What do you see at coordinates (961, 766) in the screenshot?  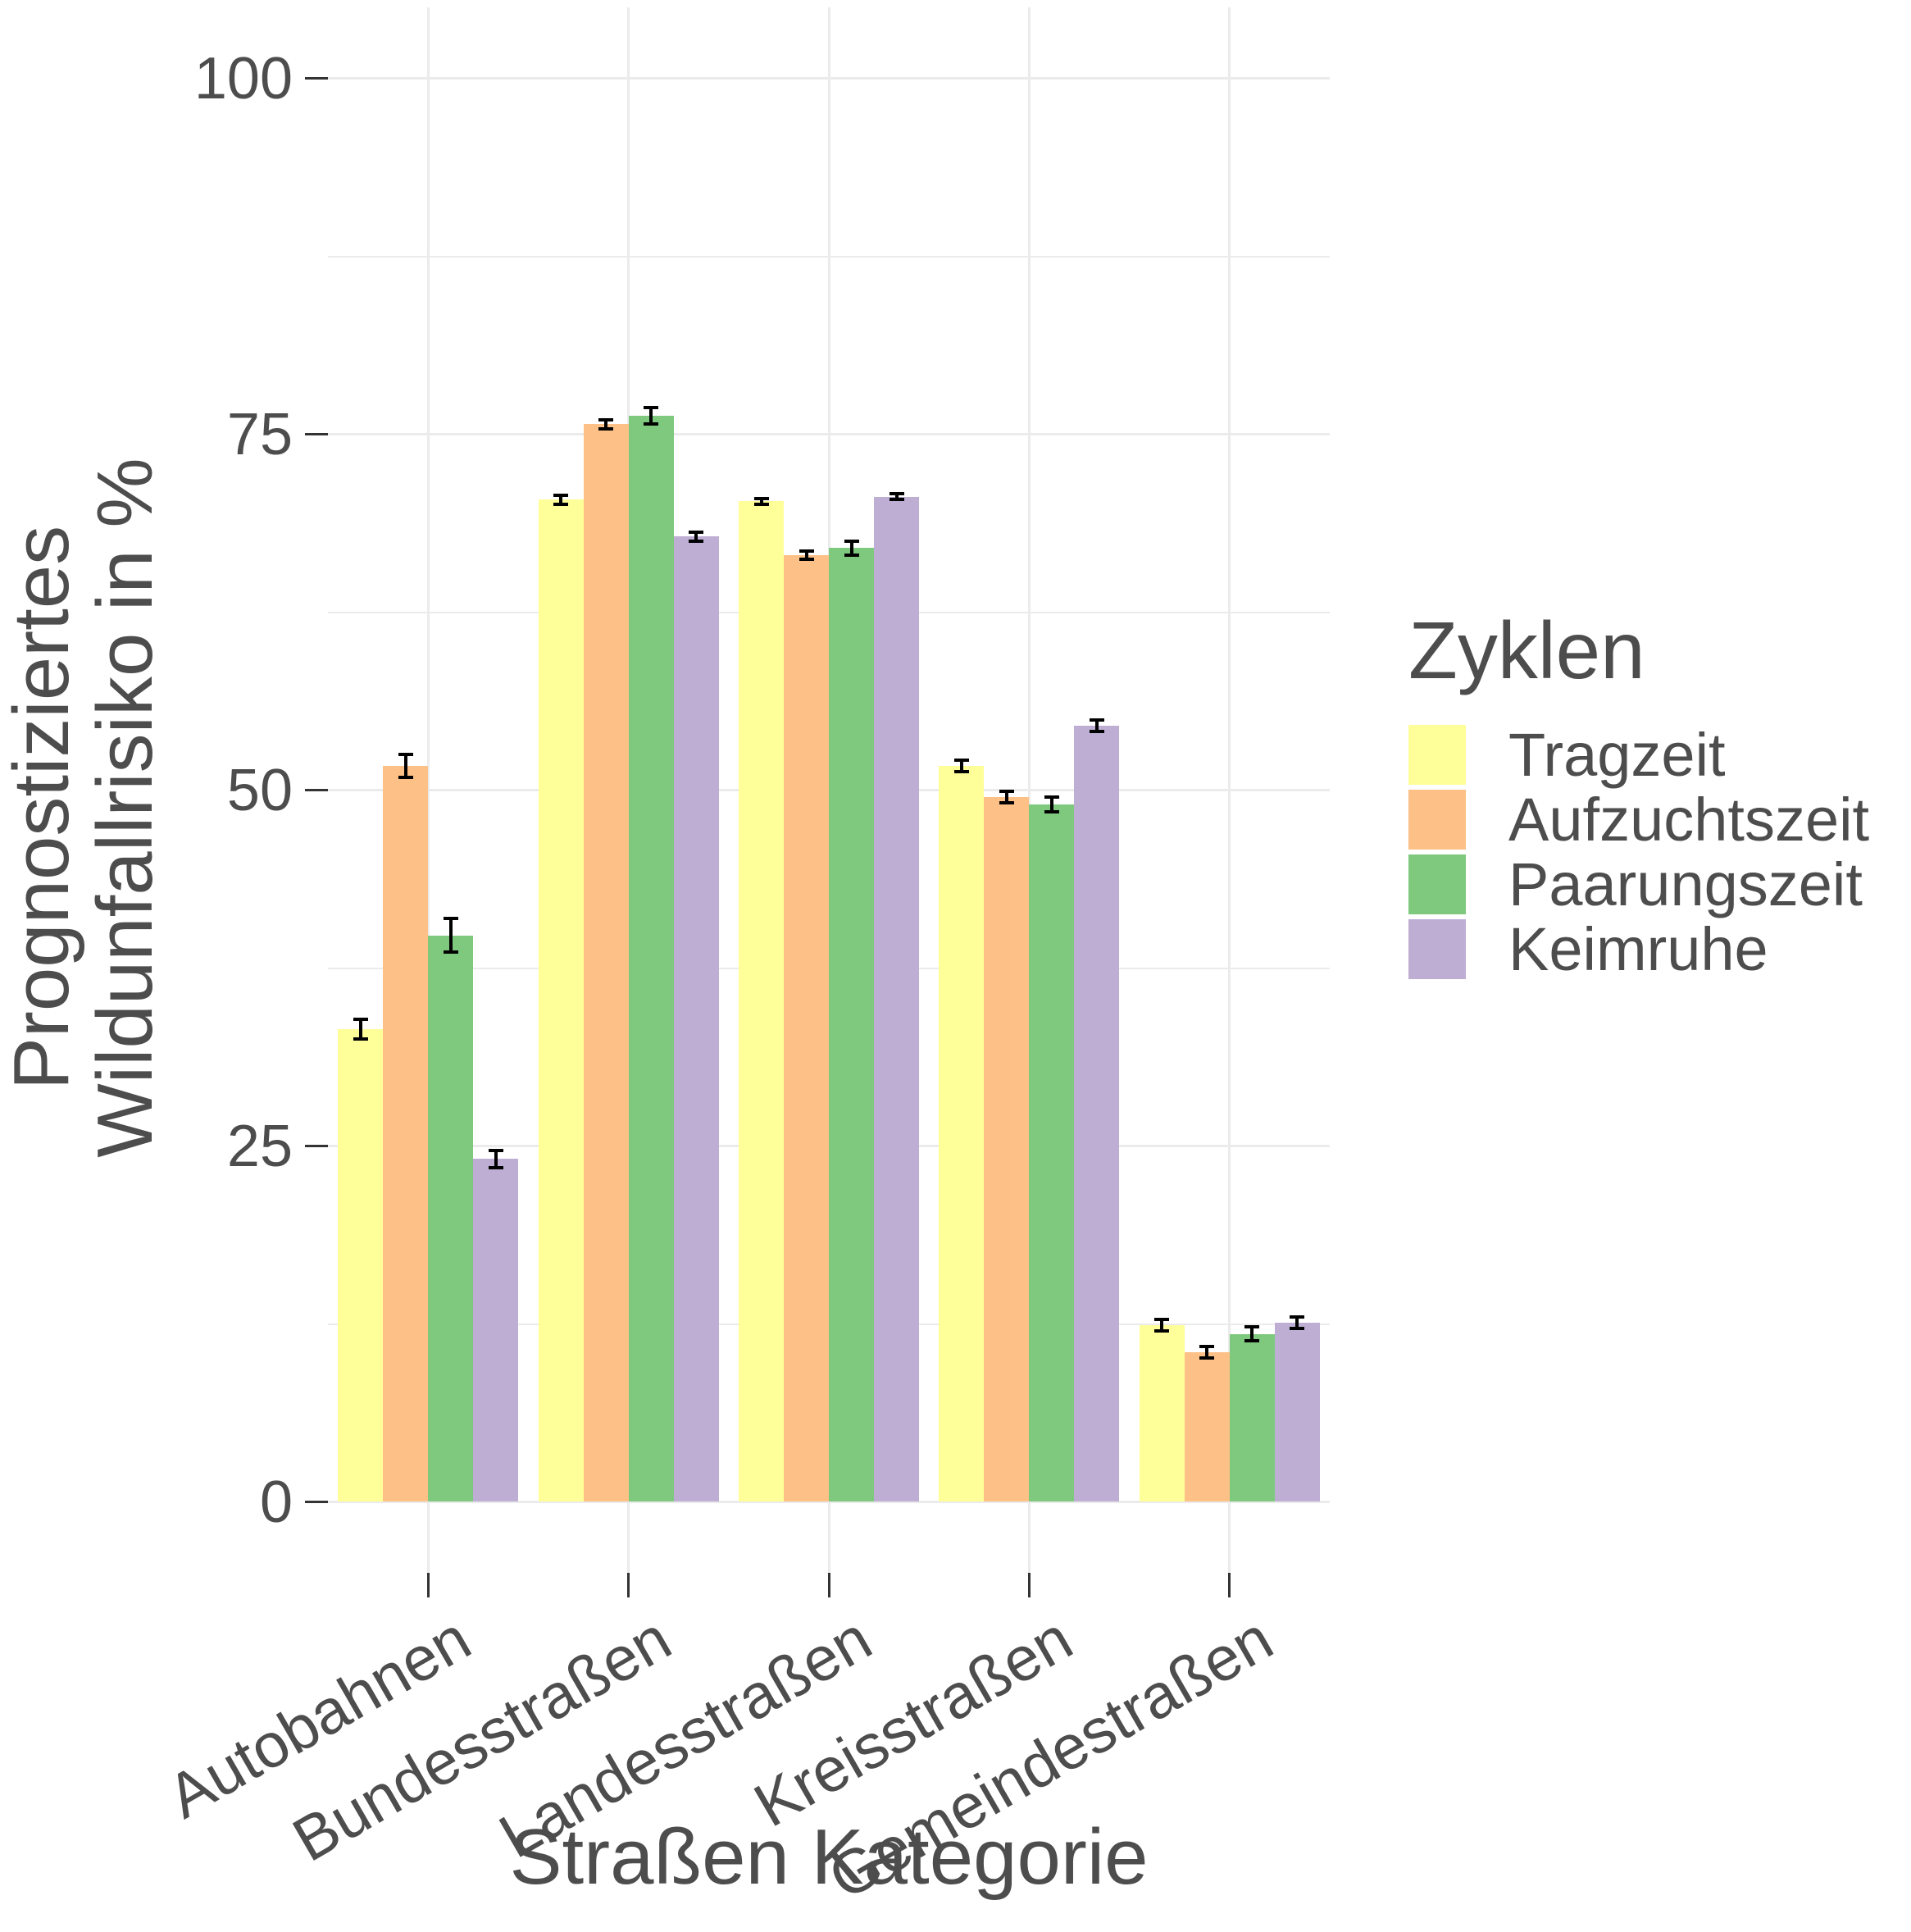 I see `errorbar-Kreisstraßen-Tragzeit` at bounding box center [961, 766].